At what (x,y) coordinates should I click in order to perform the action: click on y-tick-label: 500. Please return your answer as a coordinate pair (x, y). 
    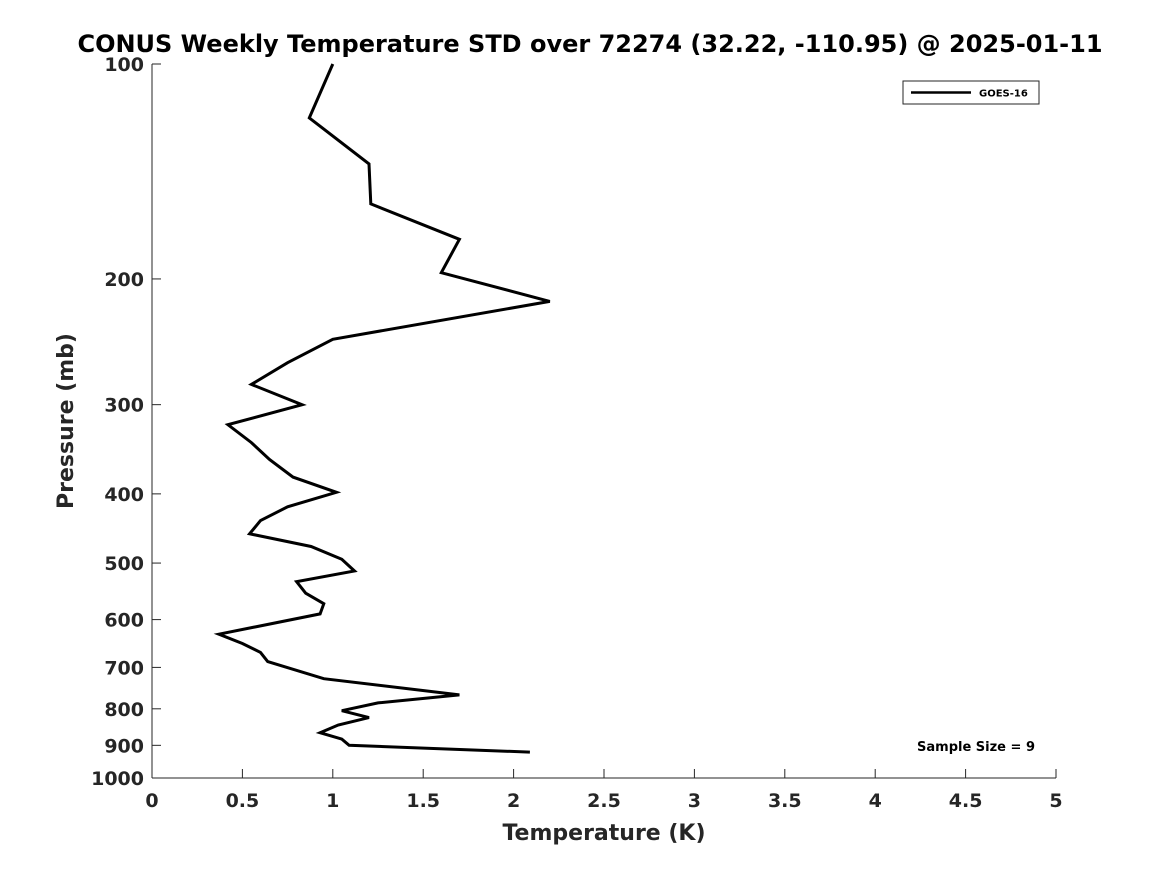
    Looking at the image, I should click on (124, 564).